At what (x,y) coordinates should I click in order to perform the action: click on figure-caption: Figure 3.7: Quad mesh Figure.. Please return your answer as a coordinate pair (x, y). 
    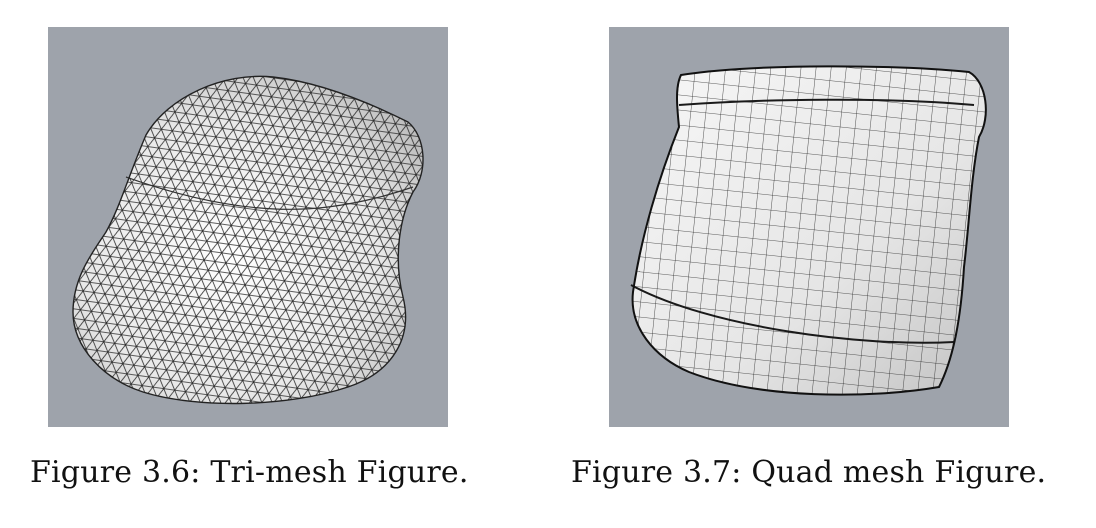
    Looking at the image, I should click on (809, 472).